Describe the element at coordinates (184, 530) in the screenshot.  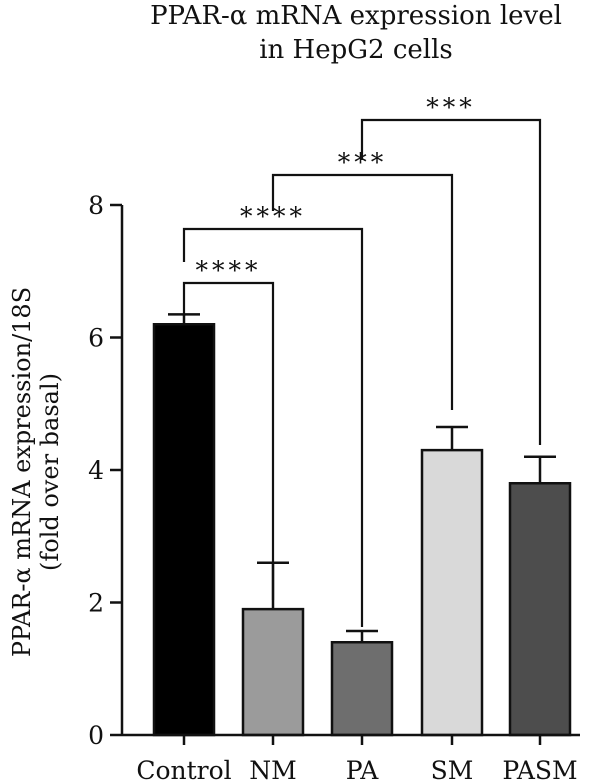
I see `bar-control` at that location.